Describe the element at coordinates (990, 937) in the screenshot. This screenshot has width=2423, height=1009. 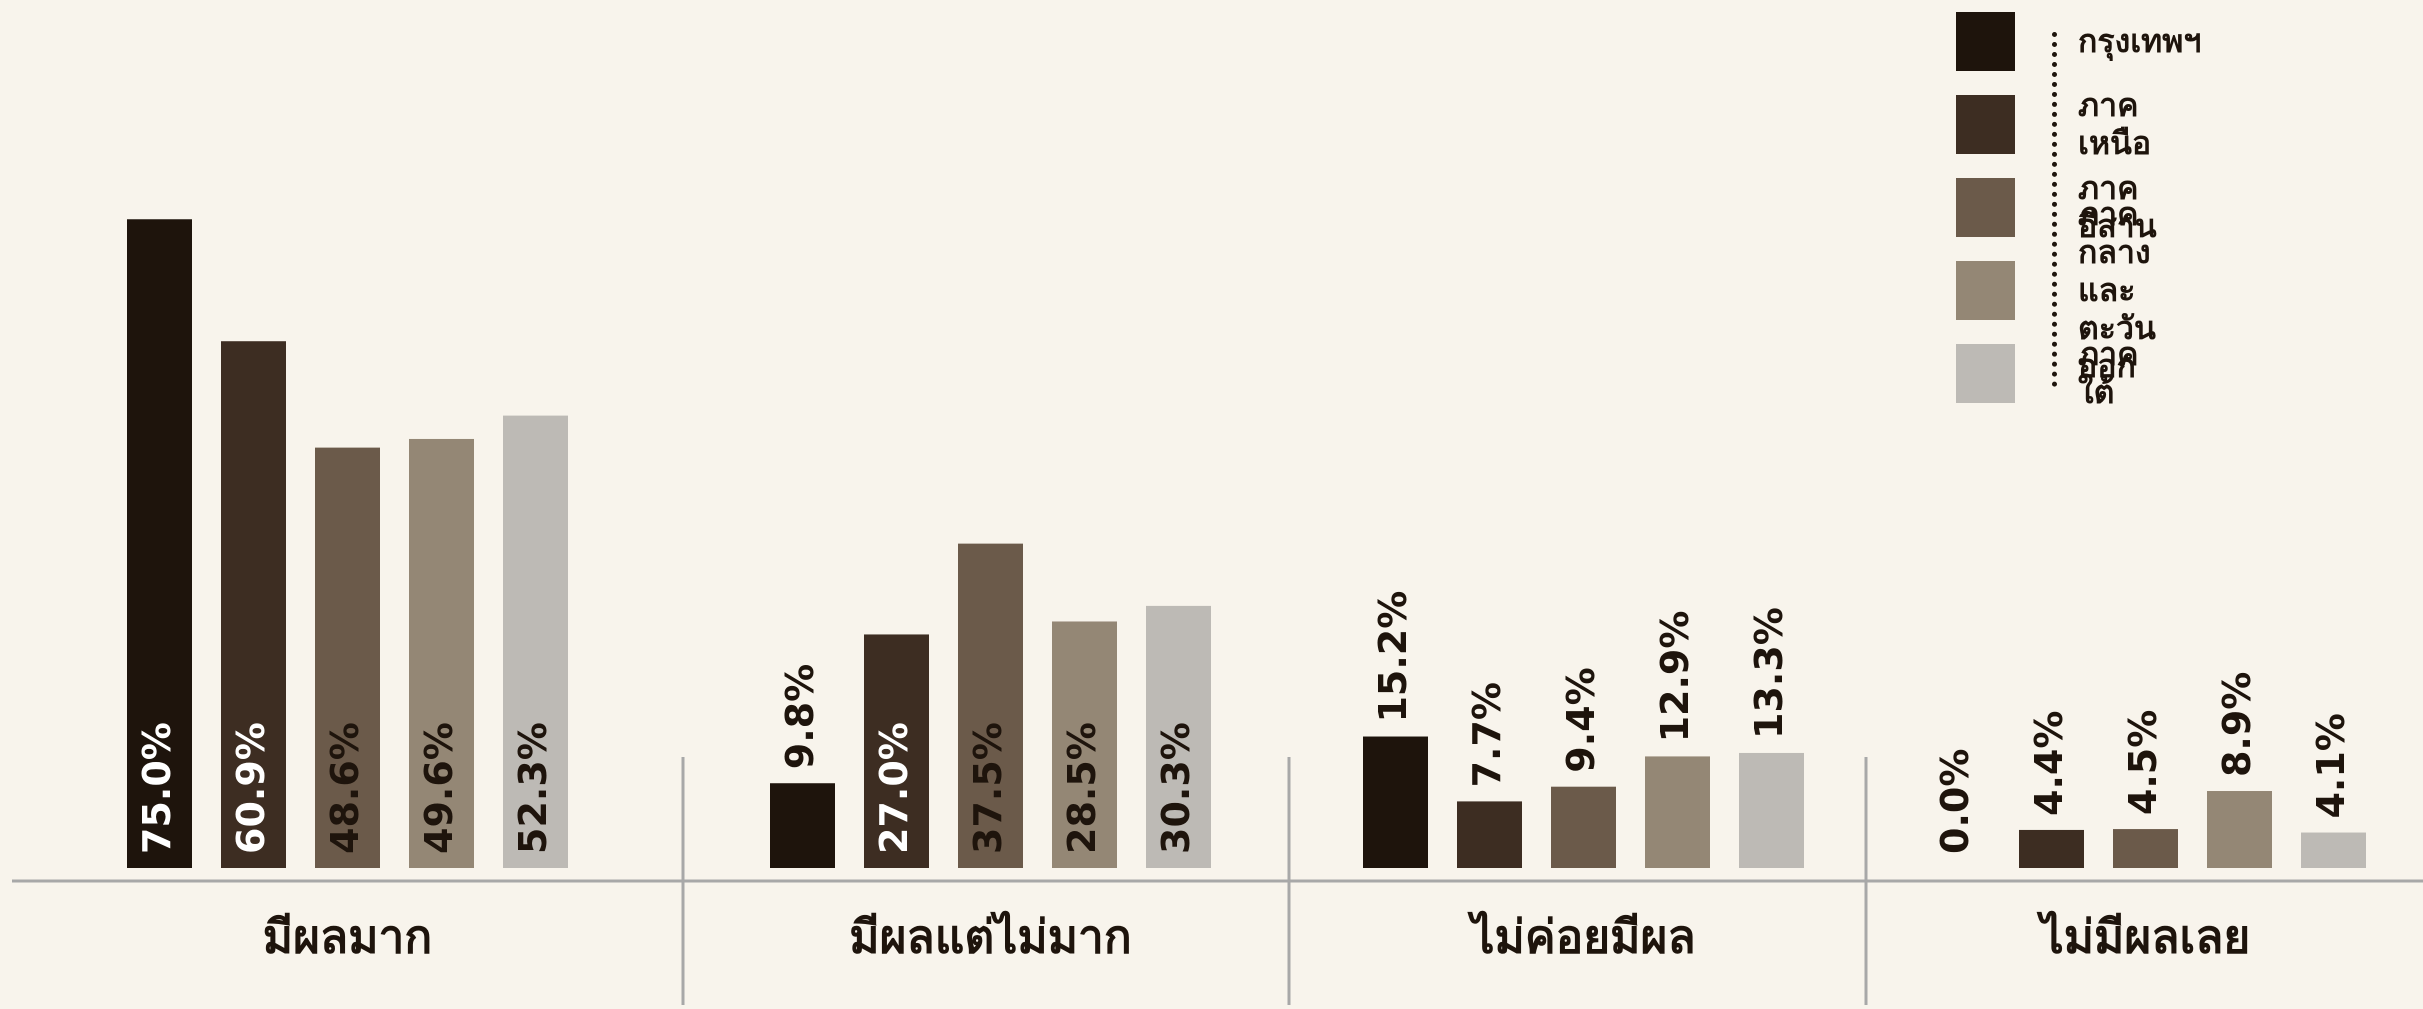
I see `x-tick-label: มีผลแต่ไม่มาก` at that location.